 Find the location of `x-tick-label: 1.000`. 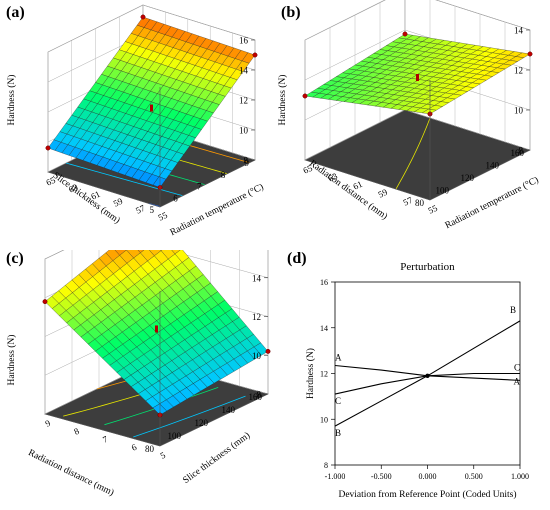

x-tick-label: 1.000 is located at coordinates (520, 476).